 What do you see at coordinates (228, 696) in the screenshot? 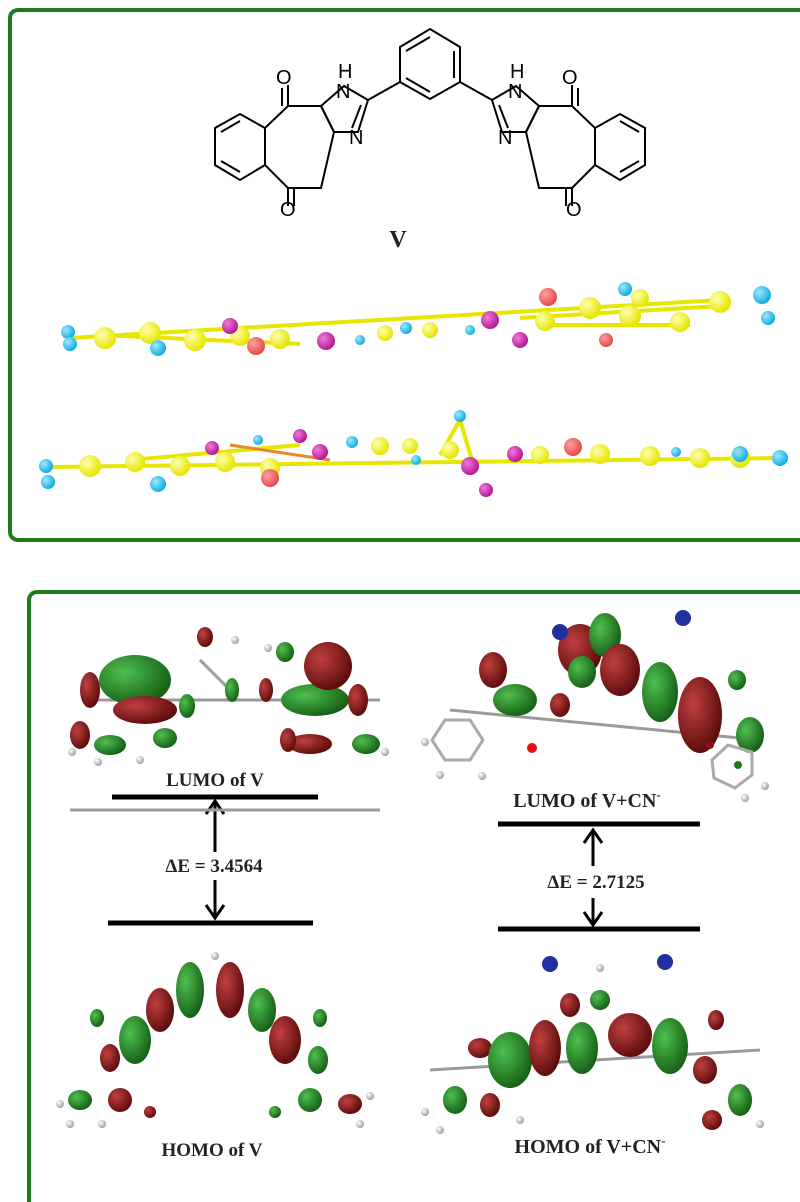
I see `orbital-lumo-v` at bounding box center [228, 696].